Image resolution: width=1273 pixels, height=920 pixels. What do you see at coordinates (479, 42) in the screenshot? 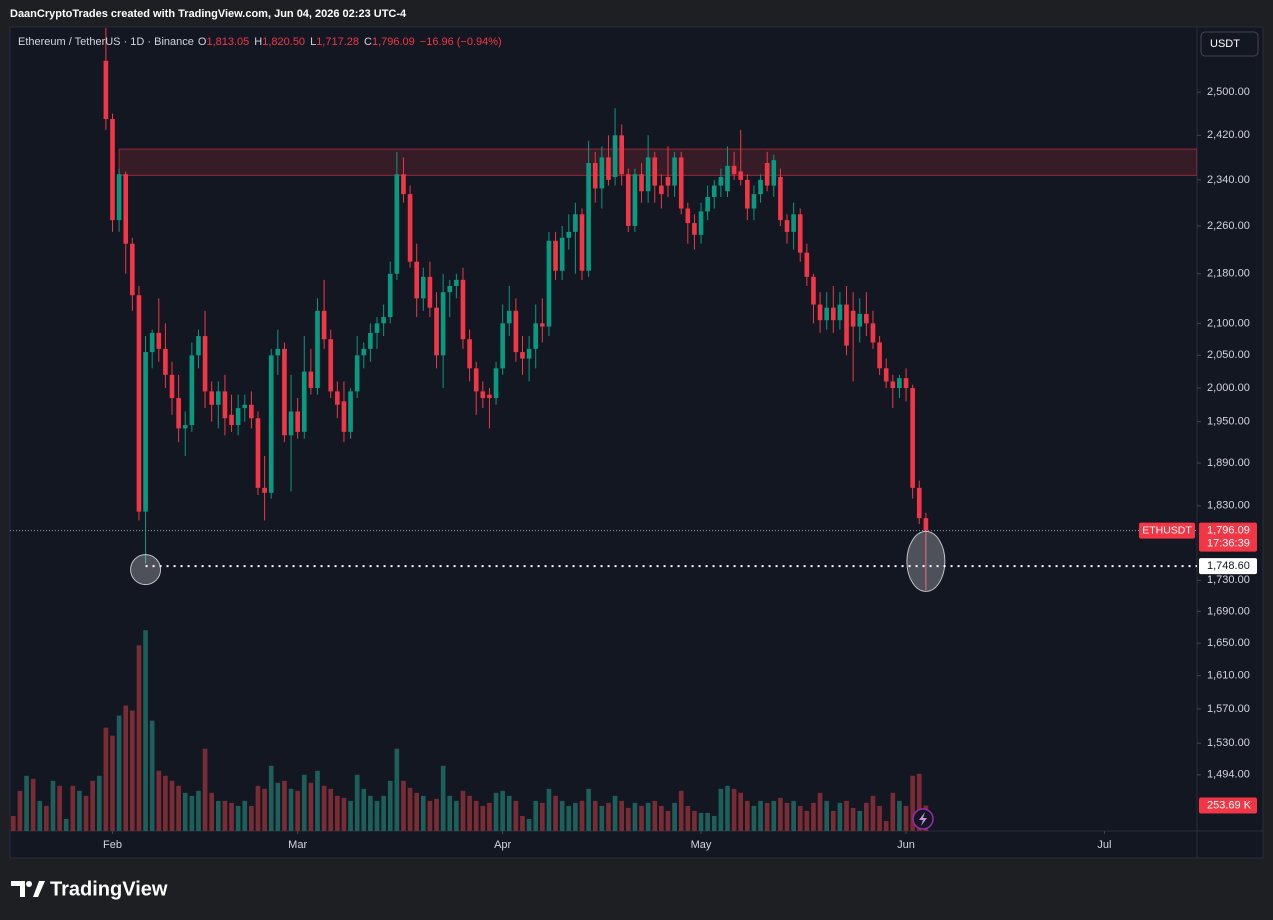
I see `legend-change-pct: (−0.94%)` at bounding box center [479, 42].